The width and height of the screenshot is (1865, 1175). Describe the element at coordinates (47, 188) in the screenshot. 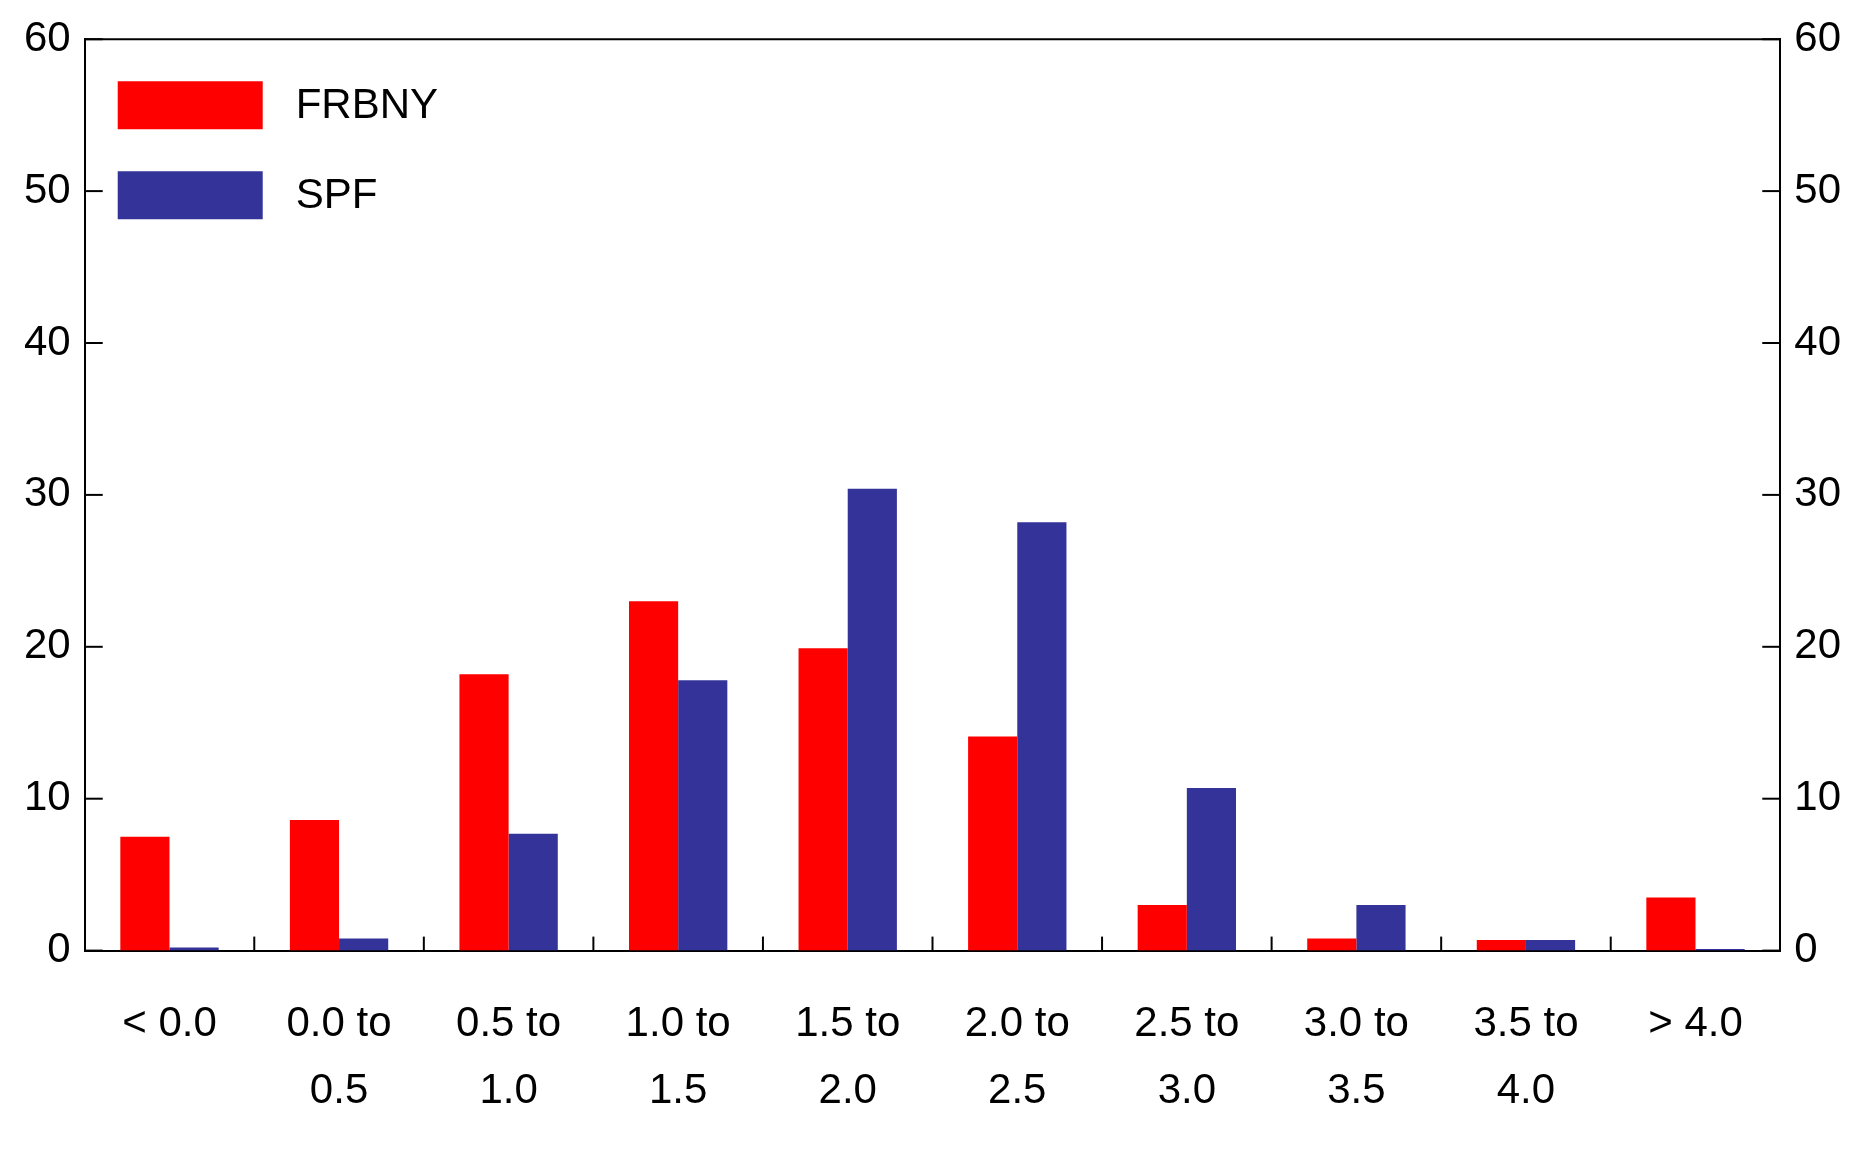

I see `y-tick-label: 50` at that location.